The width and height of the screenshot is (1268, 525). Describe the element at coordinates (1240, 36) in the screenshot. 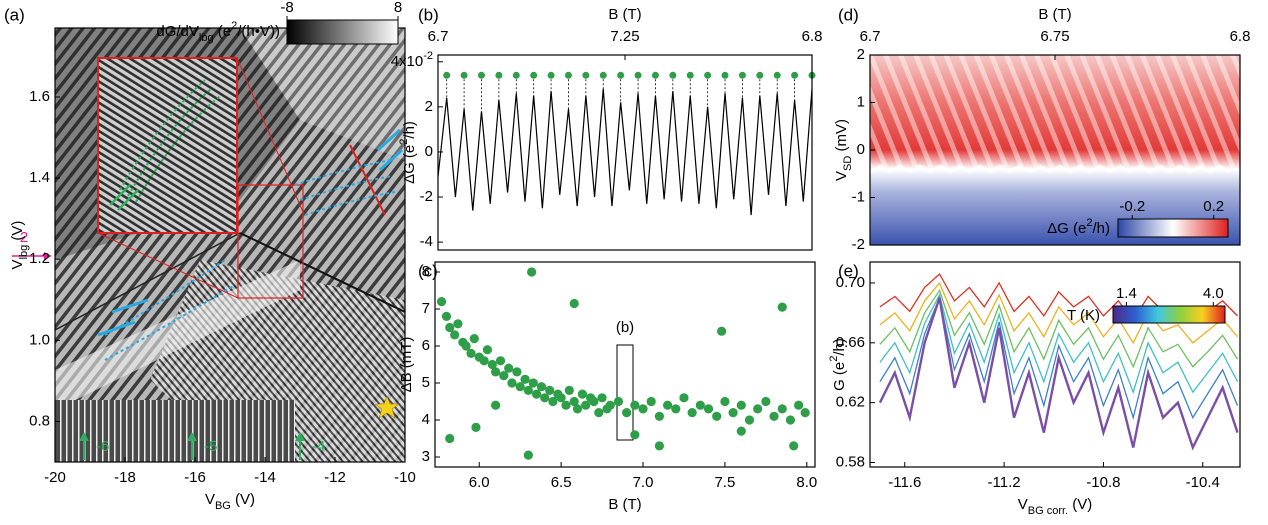

I see `x-tick-label: 6.8` at that location.